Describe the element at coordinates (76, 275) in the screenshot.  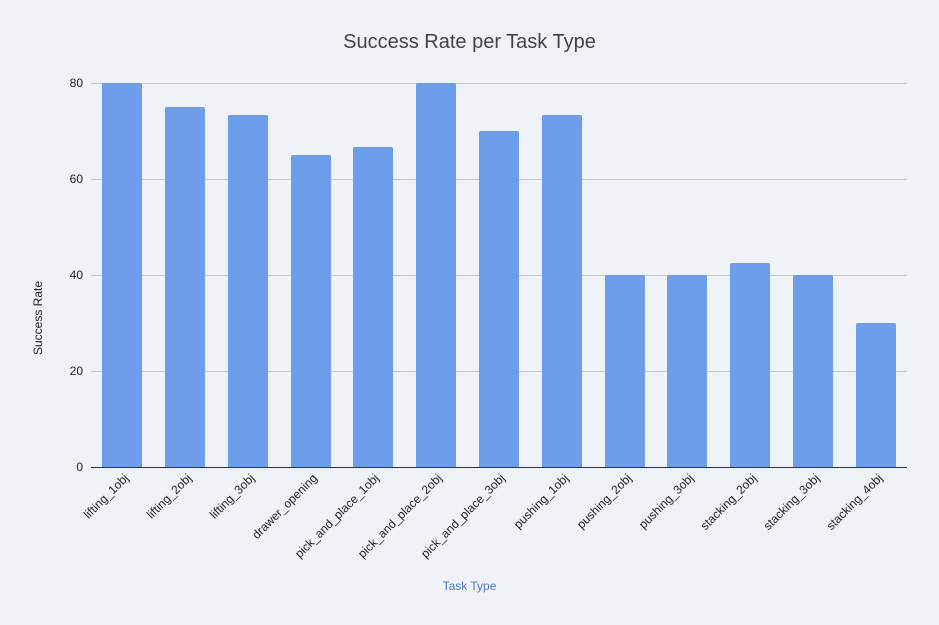
I see `y-tick-label: 40` at that location.